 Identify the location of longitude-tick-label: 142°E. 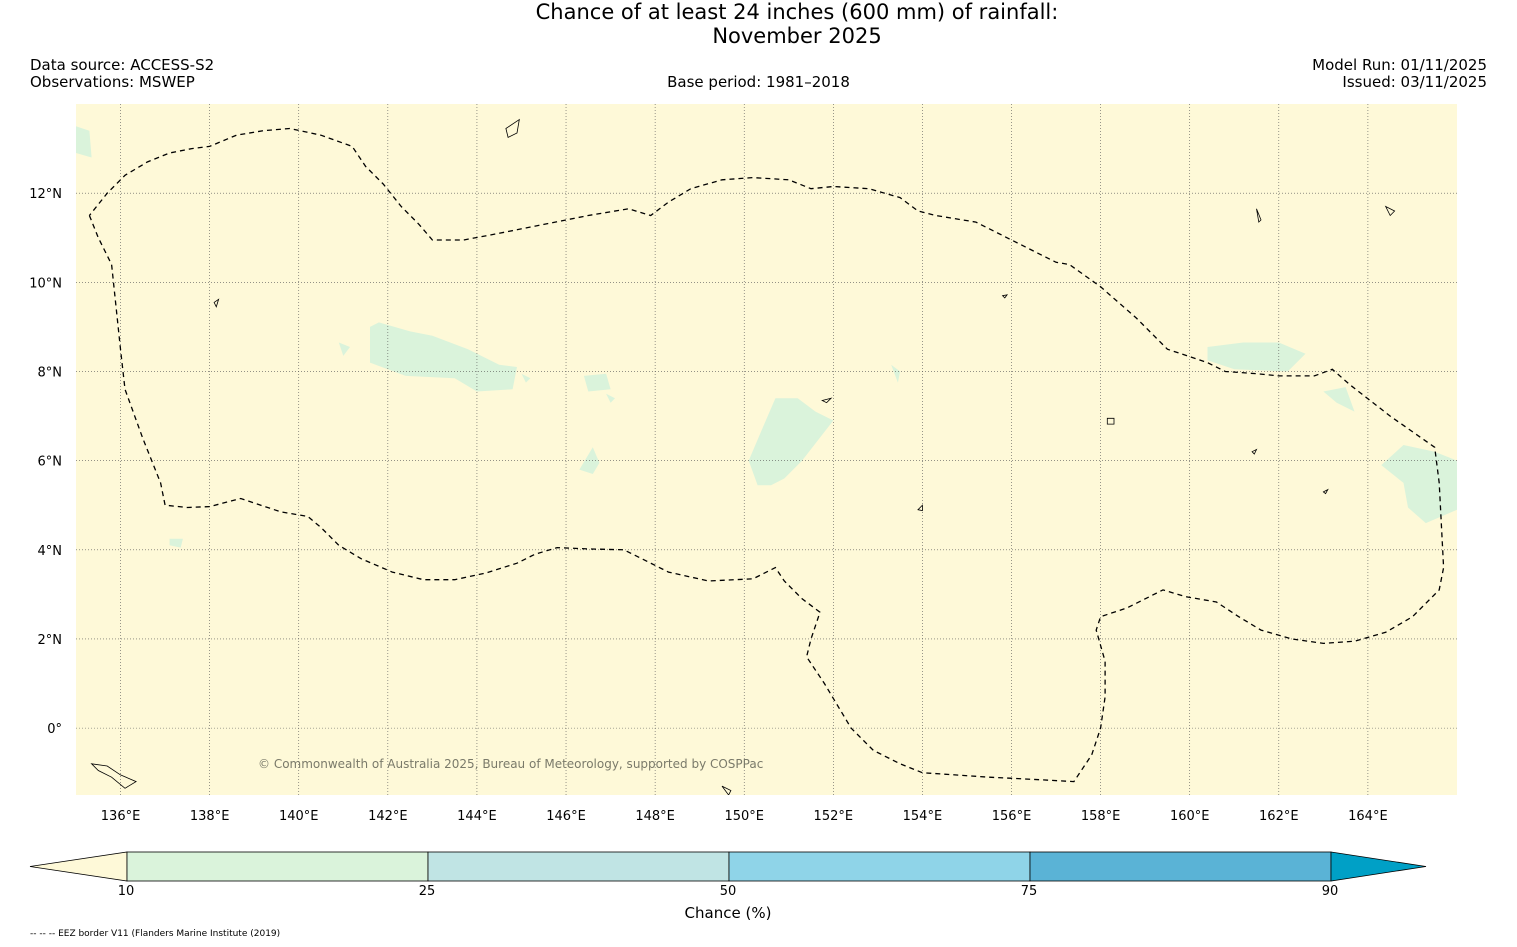
(388, 816).